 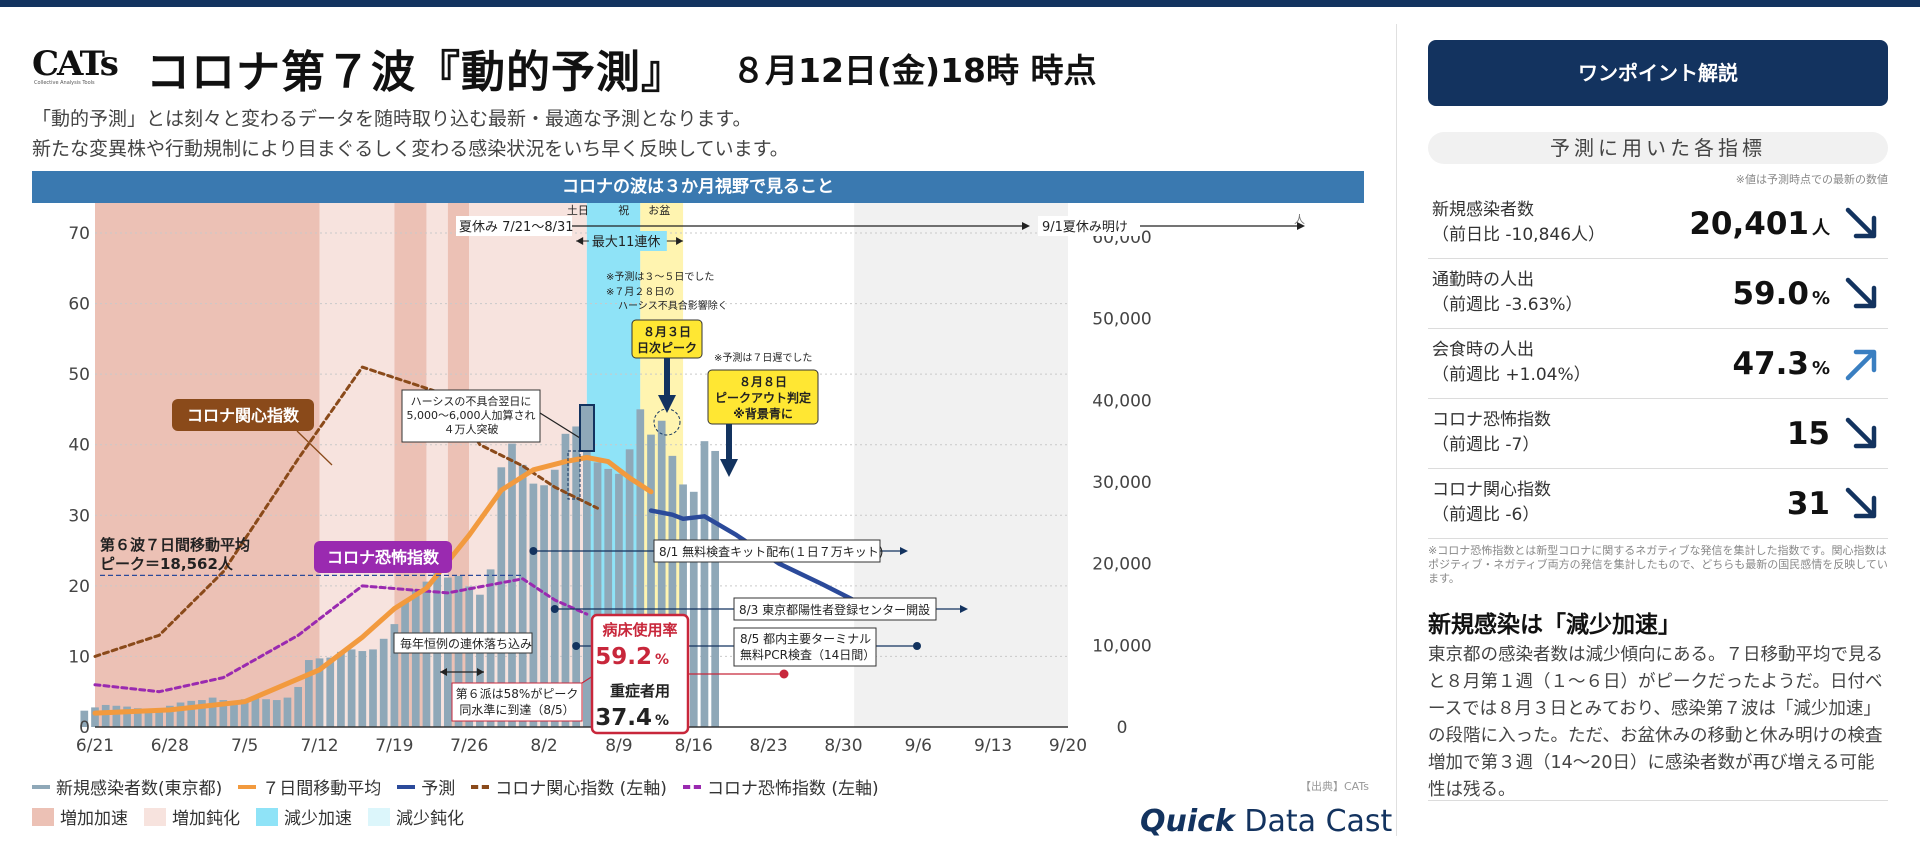 I want to click on top-accent-bar, so click(x=960, y=3).